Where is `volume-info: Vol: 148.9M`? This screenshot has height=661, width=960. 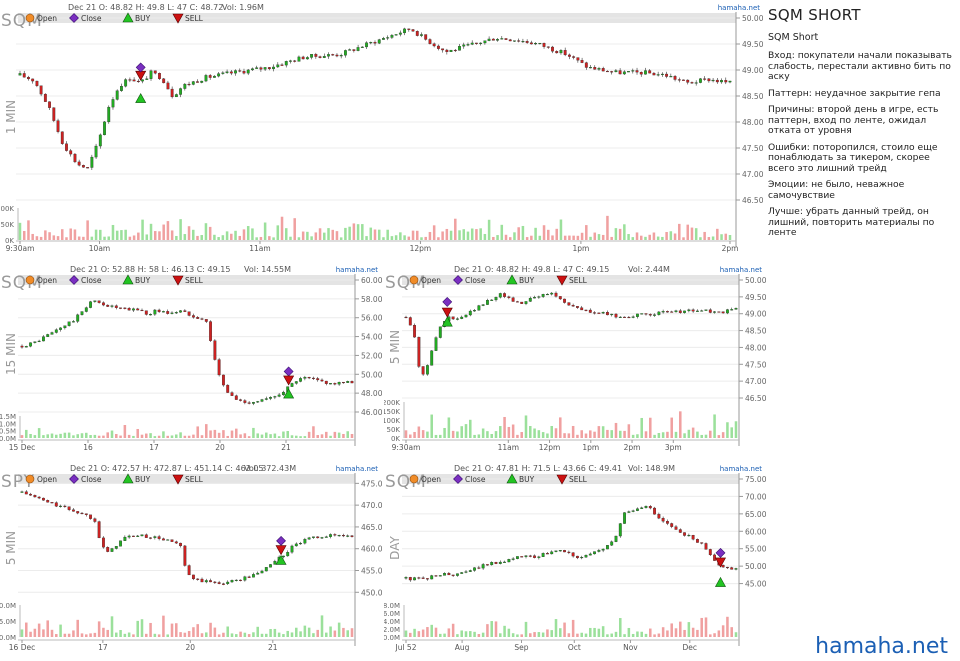
volume-info: Vol: 148.9M is located at coordinates (651, 468).